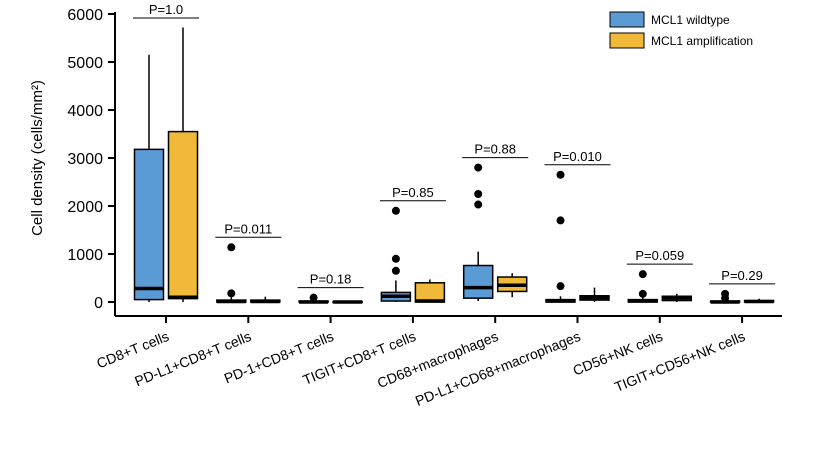 The width and height of the screenshot is (832, 460). I want to click on y-axis: 0 1000 2000 3000 4000 5000 6000, so click(91, 161).